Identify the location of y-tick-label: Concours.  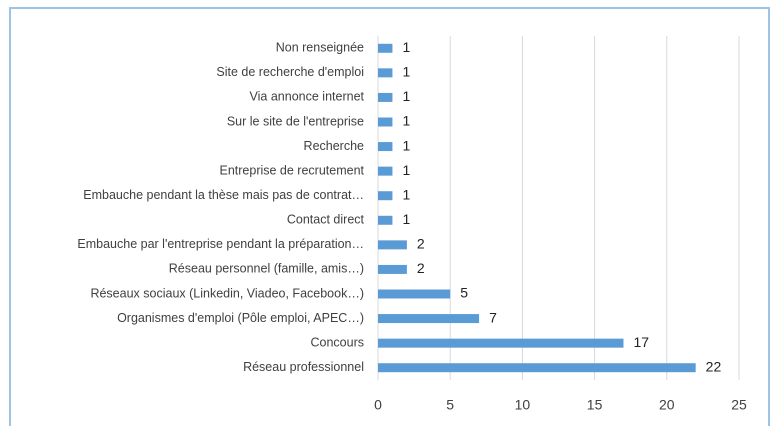
(338, 342).